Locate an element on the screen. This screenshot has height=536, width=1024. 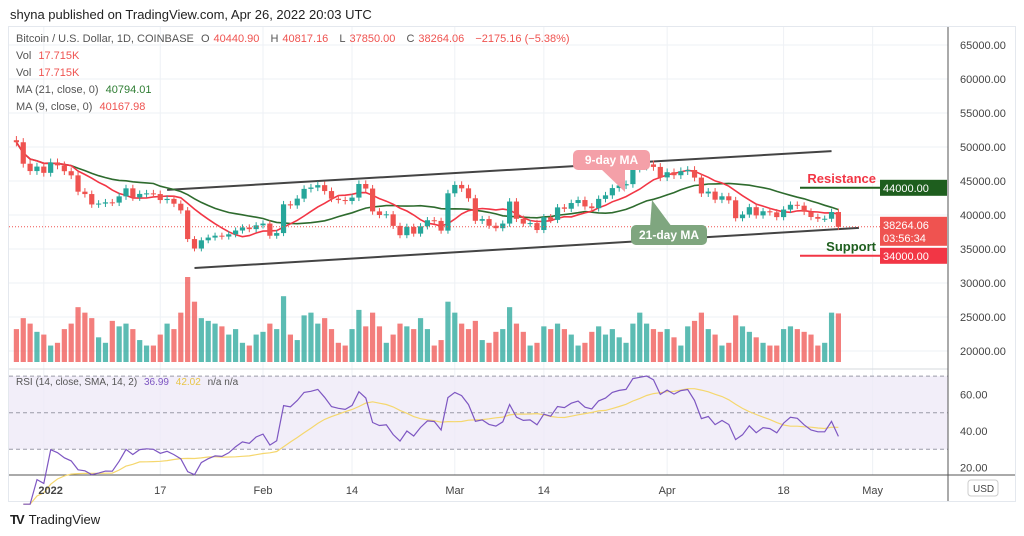
brand-name: TradingView is located at coordinates (64, 519).